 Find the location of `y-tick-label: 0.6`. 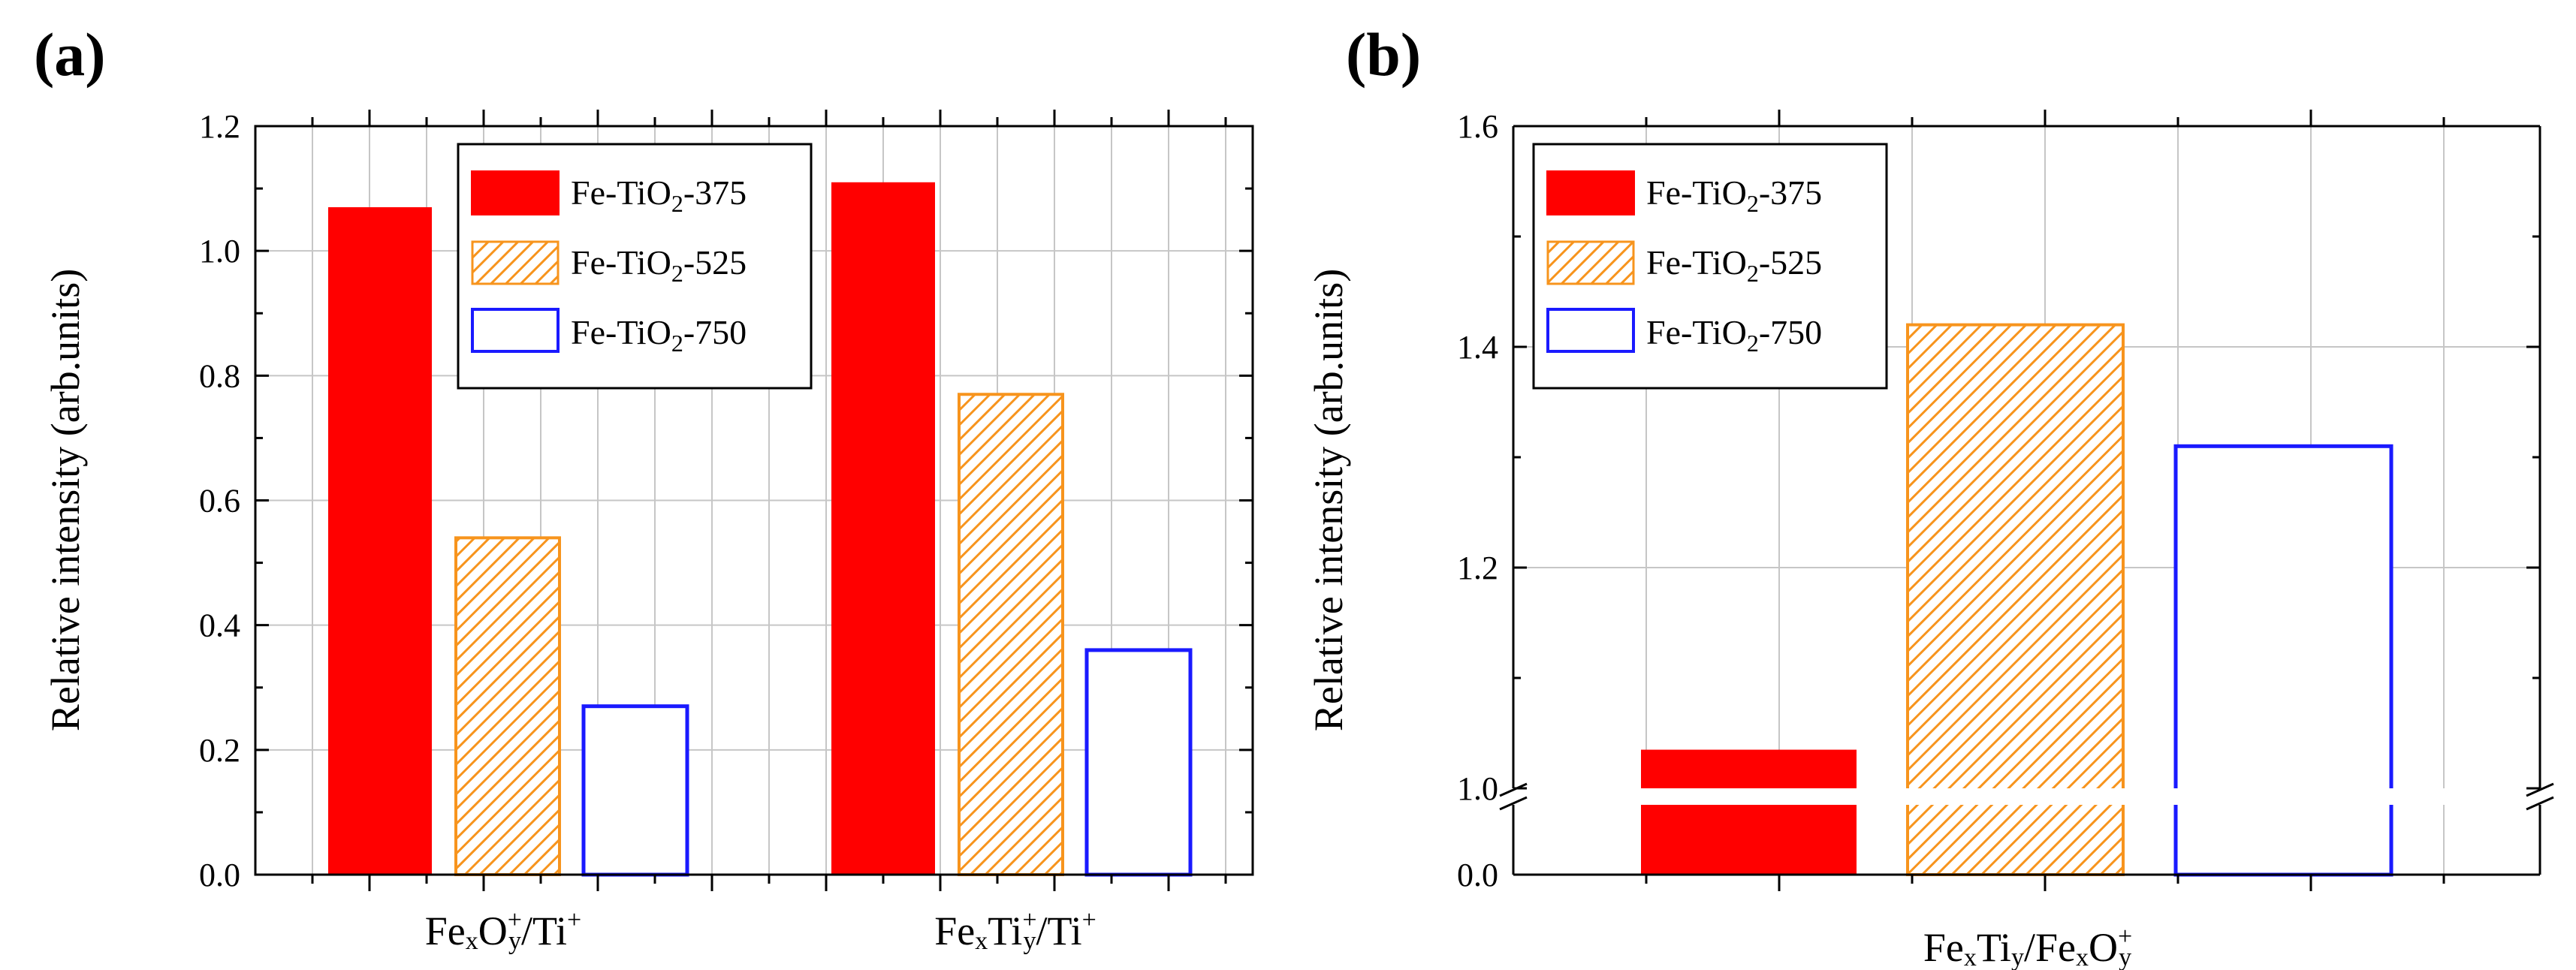

y-tick-label: 0.6 is located at coordinates (219, 501).